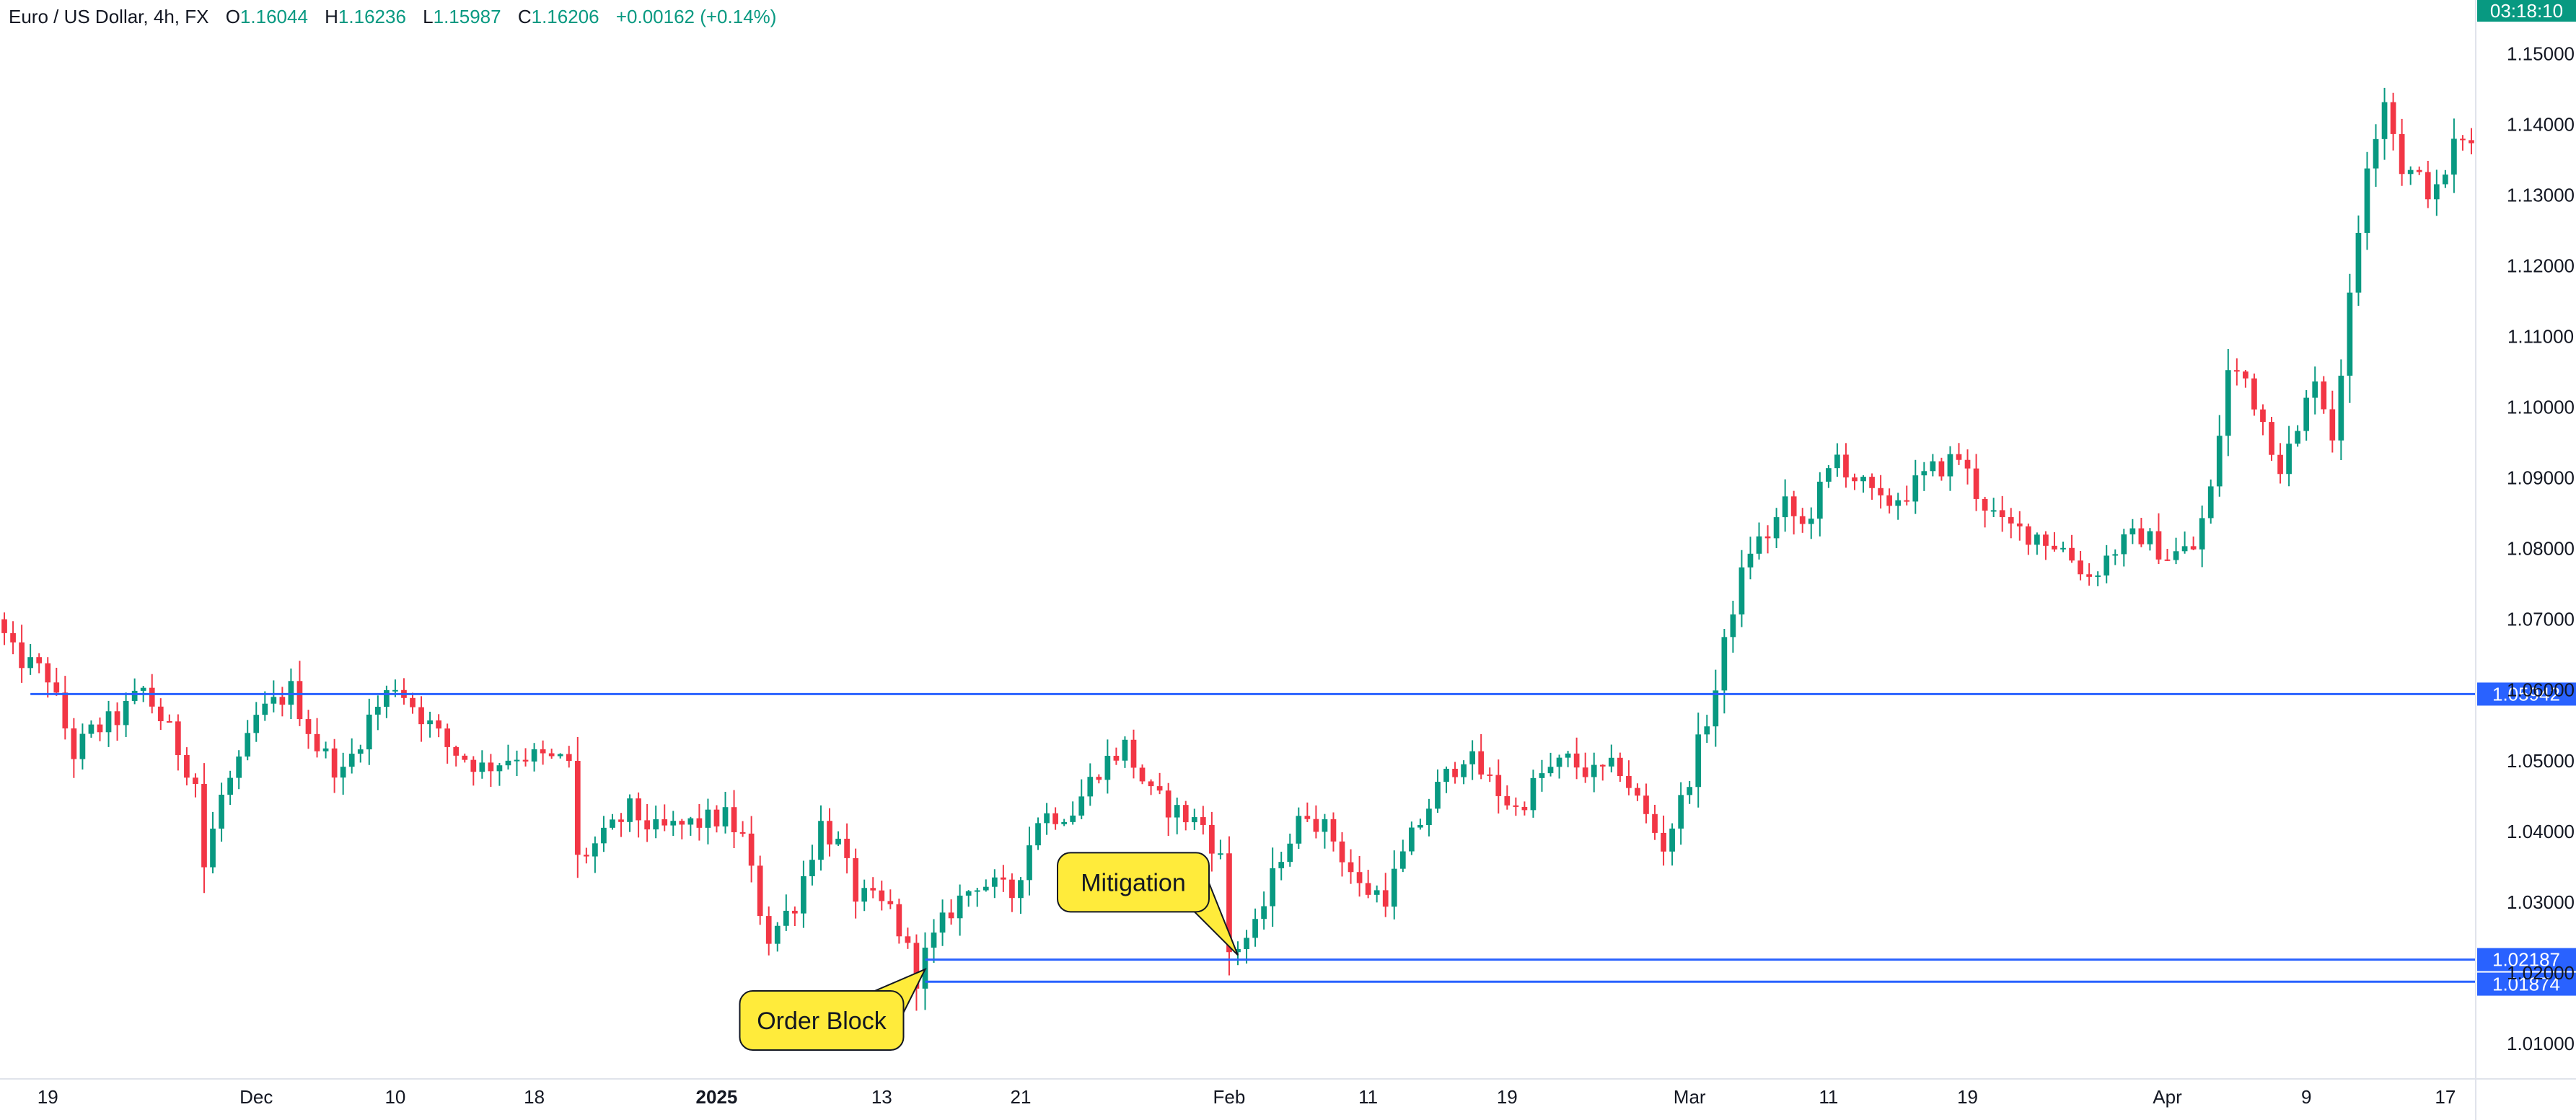 The height and width of the screenshot is (1120, 2576). Describe the element at coordinates (331, 16) in the screenshot. I see `high-label: H` at that location.